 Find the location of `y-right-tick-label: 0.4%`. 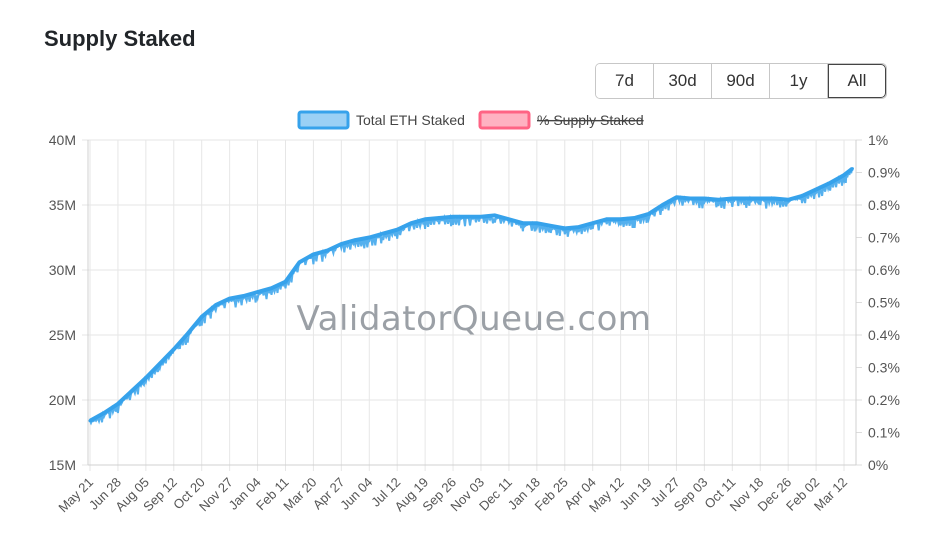

y-right-tick-label: 0.4% is located at coordinates (884, 335).